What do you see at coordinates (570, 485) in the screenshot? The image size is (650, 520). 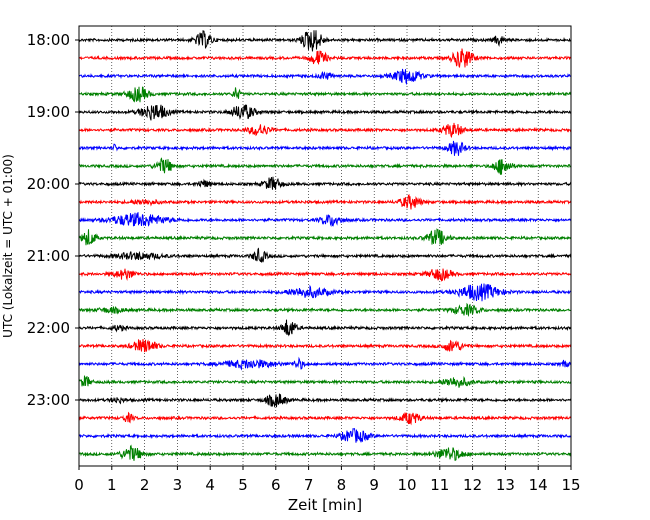 I see `x-tick-label: 15` at bounding box center [570, 485].